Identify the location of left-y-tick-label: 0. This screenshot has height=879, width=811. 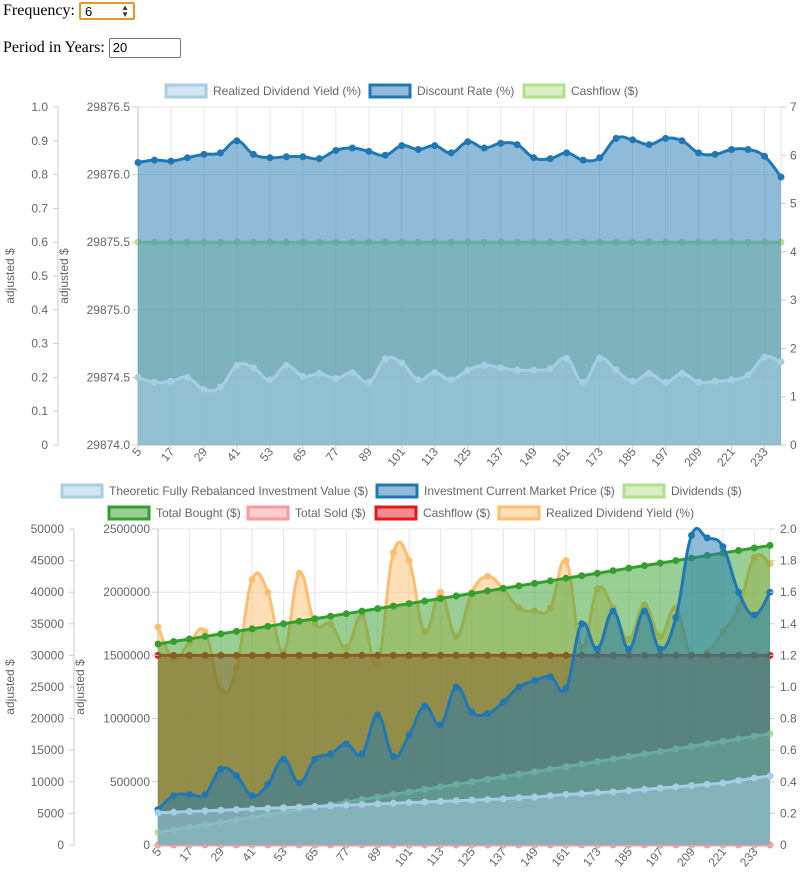
(146, 845).